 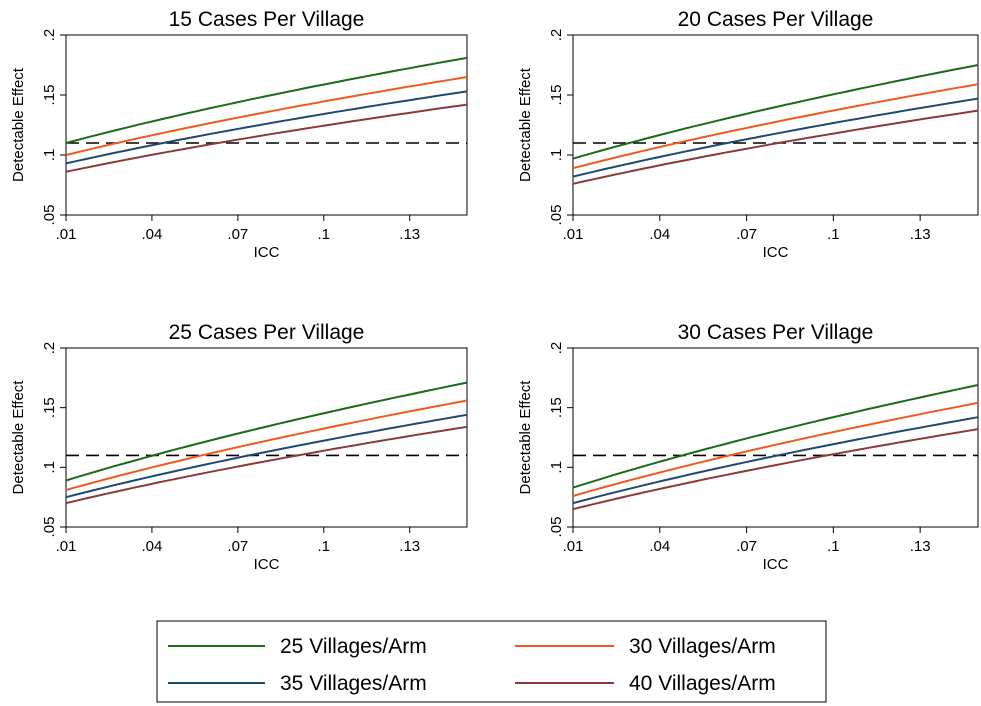 I want to click on legend-label: 35 Villages/Arm, so click(x=353, y=683).